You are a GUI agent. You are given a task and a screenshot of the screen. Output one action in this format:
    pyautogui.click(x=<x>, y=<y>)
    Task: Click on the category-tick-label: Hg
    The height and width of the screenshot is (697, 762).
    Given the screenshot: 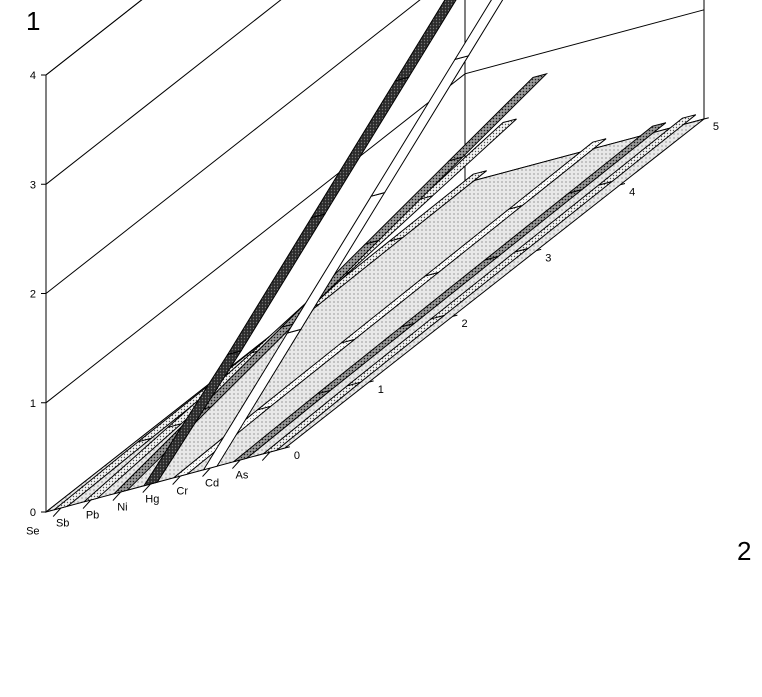 What is the action you would take?
    pyautogui.click(x=152, y=499)
    